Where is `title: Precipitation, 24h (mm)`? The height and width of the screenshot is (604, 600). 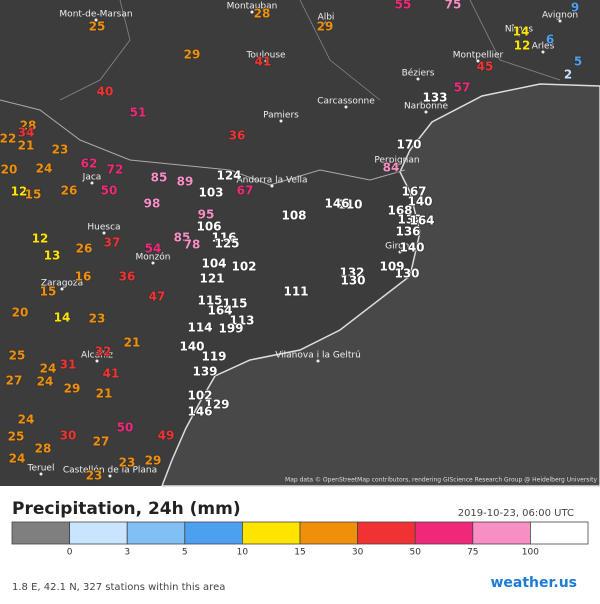 title: Precipitation, 24h (mm) is located at coordinates (126, 509).